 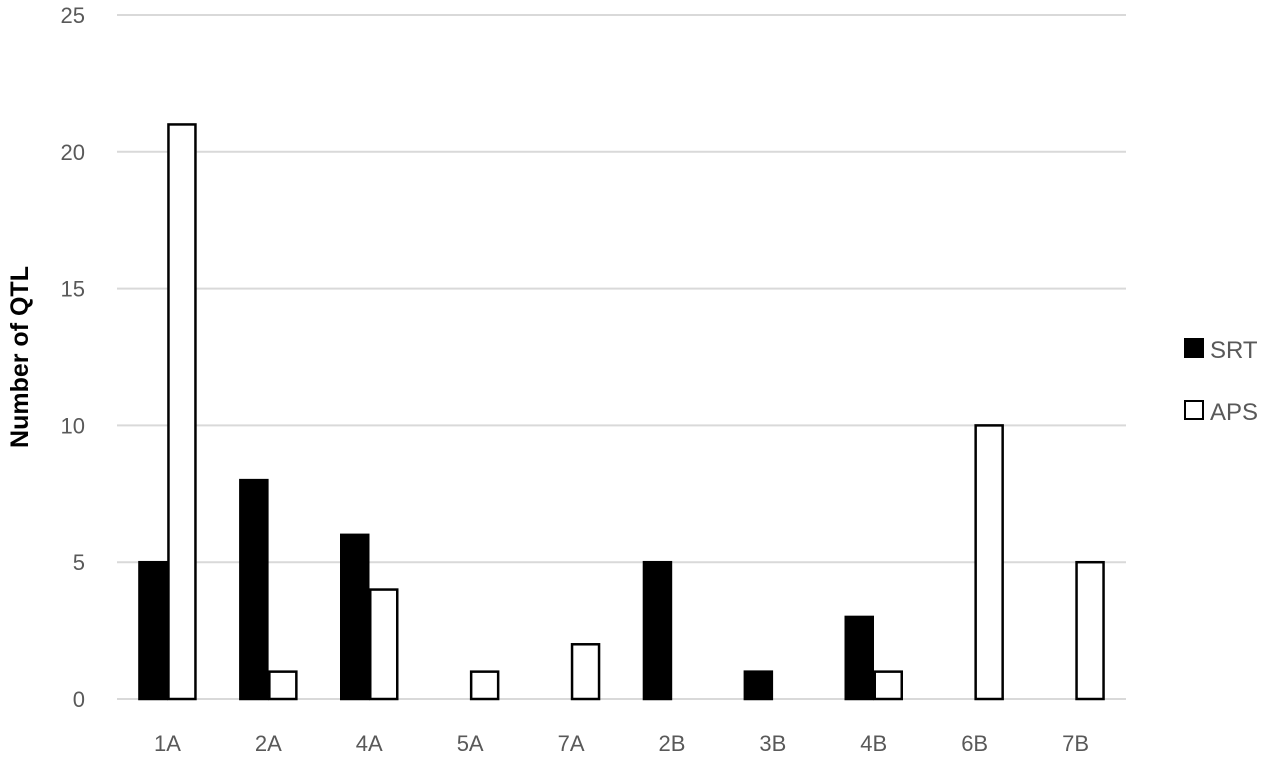 What do you see at coordinates (167, 743) in the screenshot?
I see `x-tick-label-1a: 1A` at bounding box center [167, 743].